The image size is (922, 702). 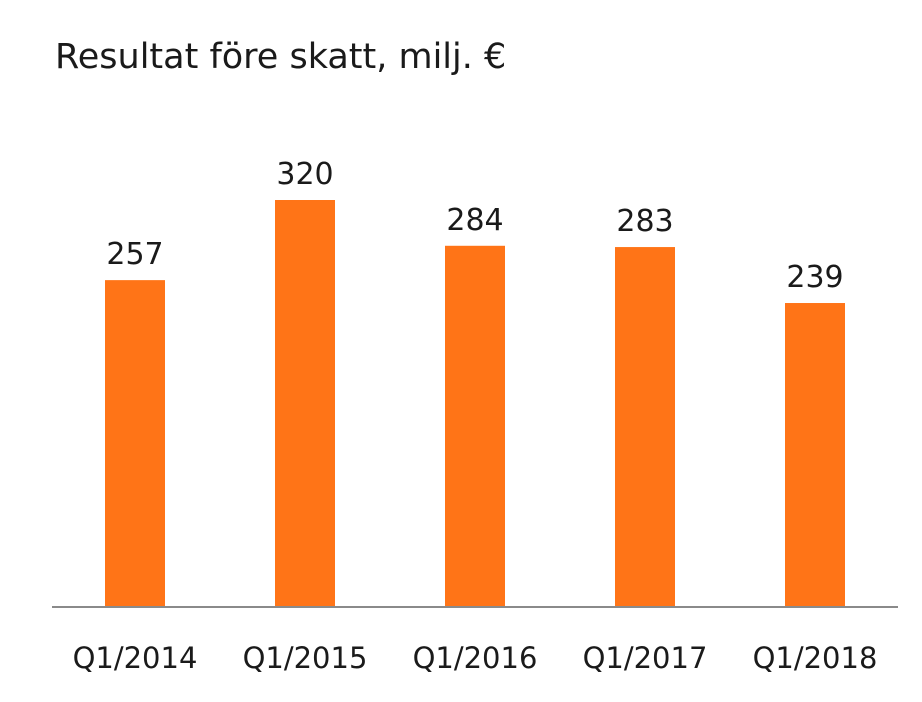 I want to click on x-tick-label: Q1/2016, so click(x=475, y=658).